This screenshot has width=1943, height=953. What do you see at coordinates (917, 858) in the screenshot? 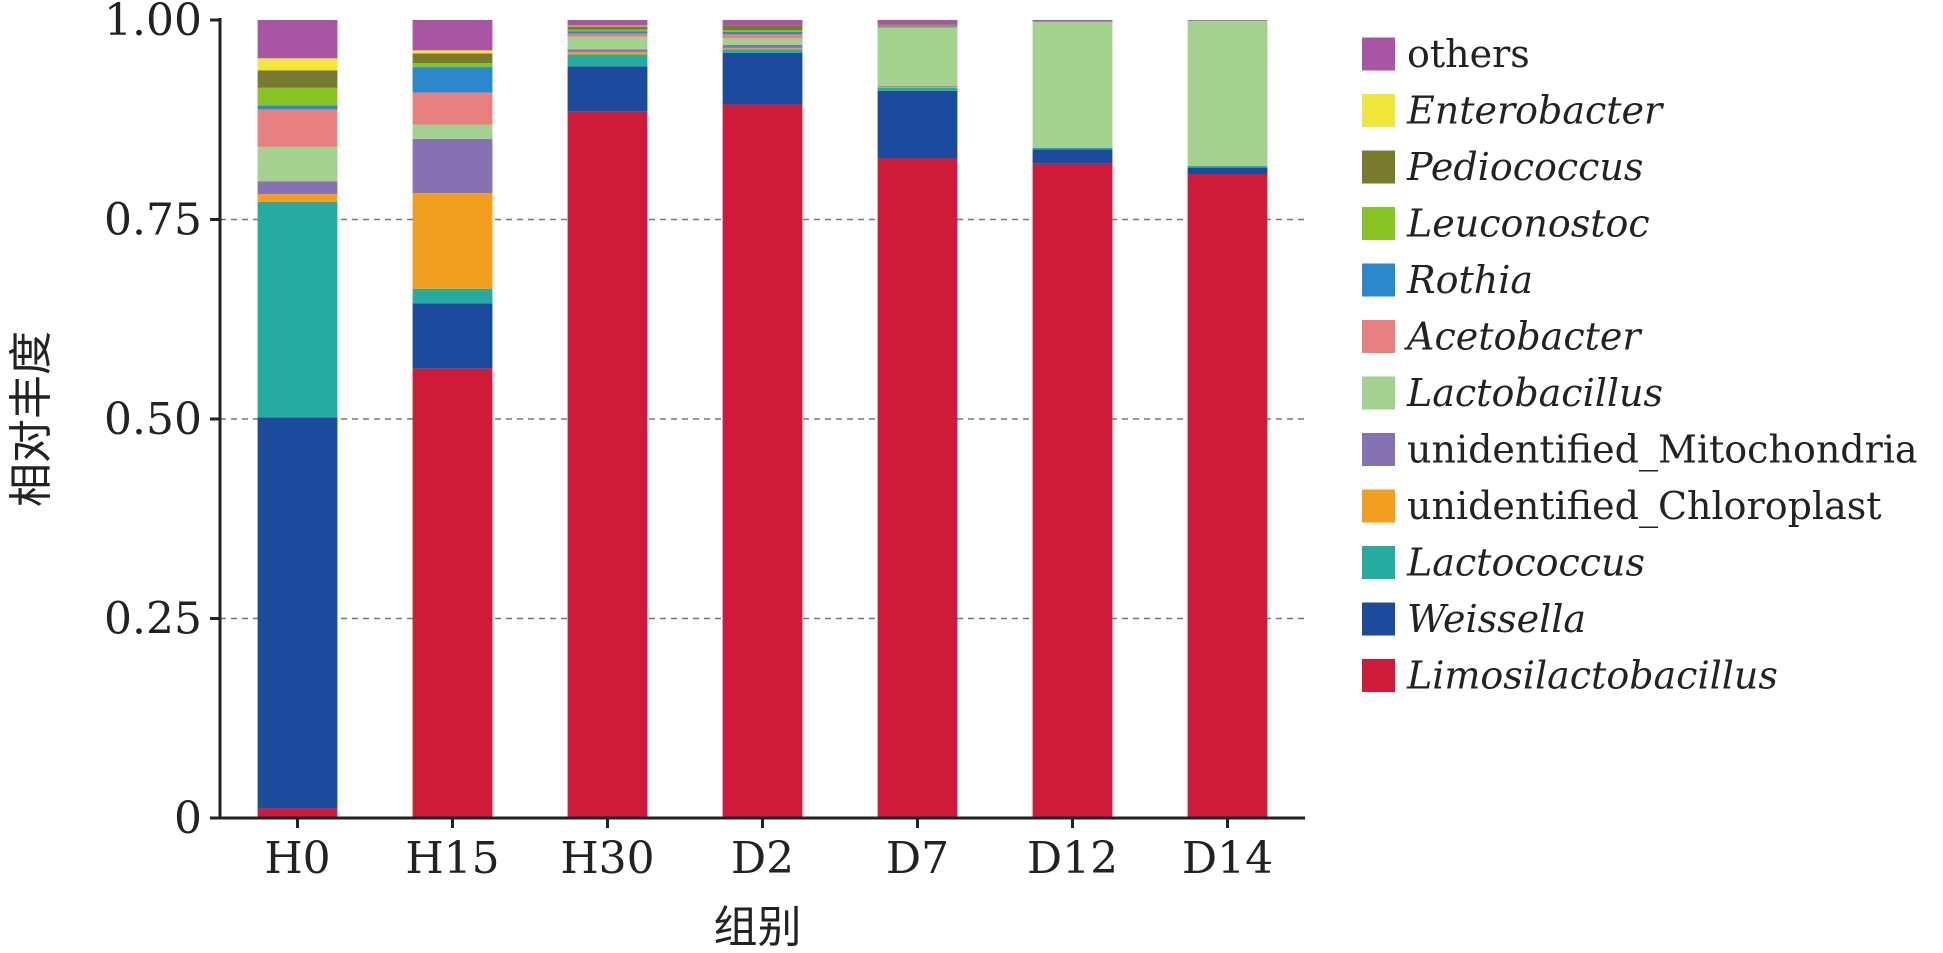
I see `x-tick-label: D7` at bounding box center [917, 858].